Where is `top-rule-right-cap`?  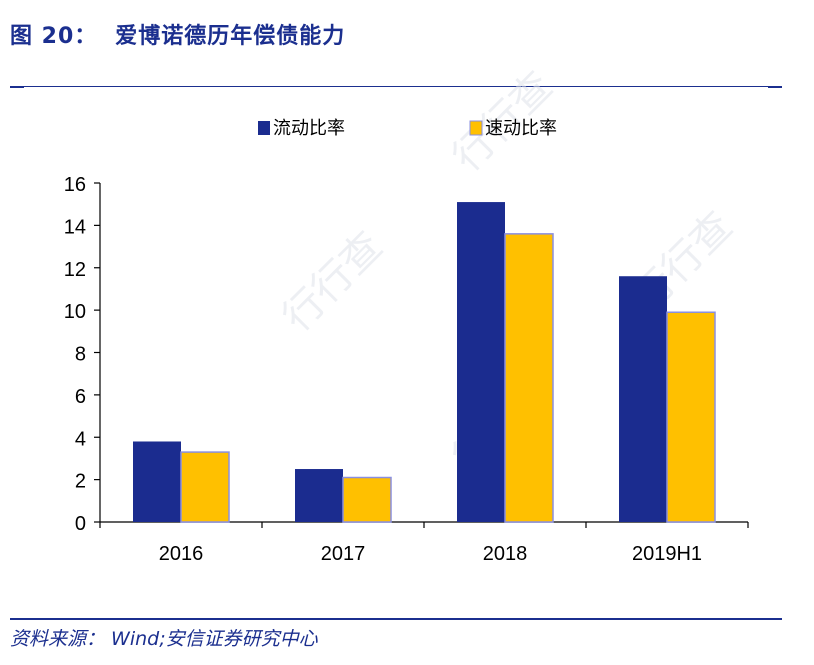
top-rule-right-cap is located at coordinates (775, 87).